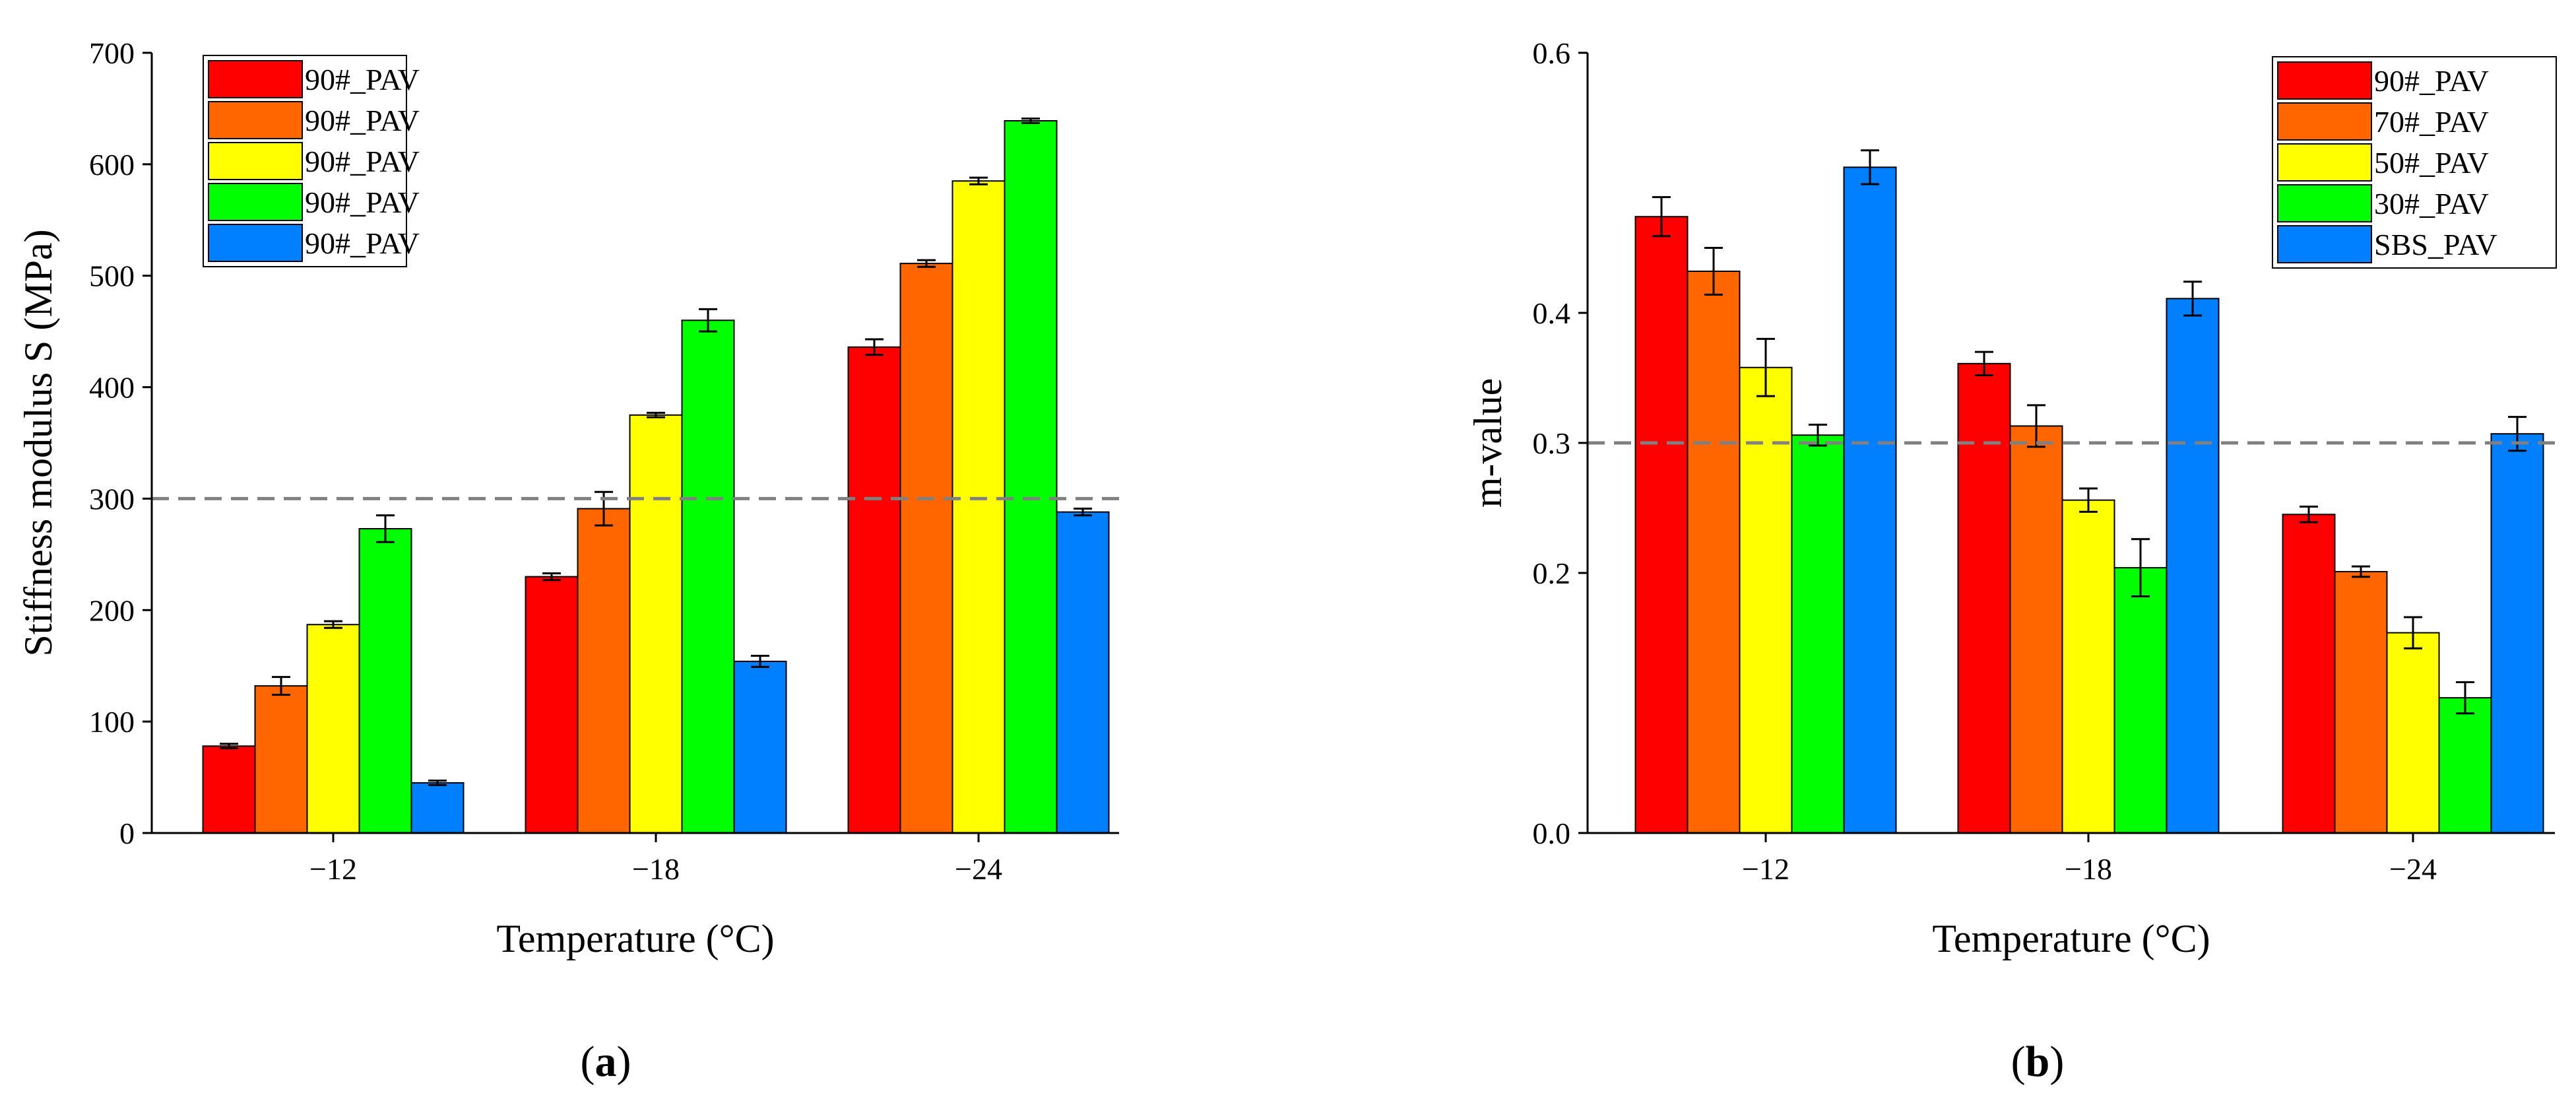  What do you see at coordinates (624, 1062) in the screenshot?
I see `panel-a-caption-close: )` at bounding box center [624, 1062].